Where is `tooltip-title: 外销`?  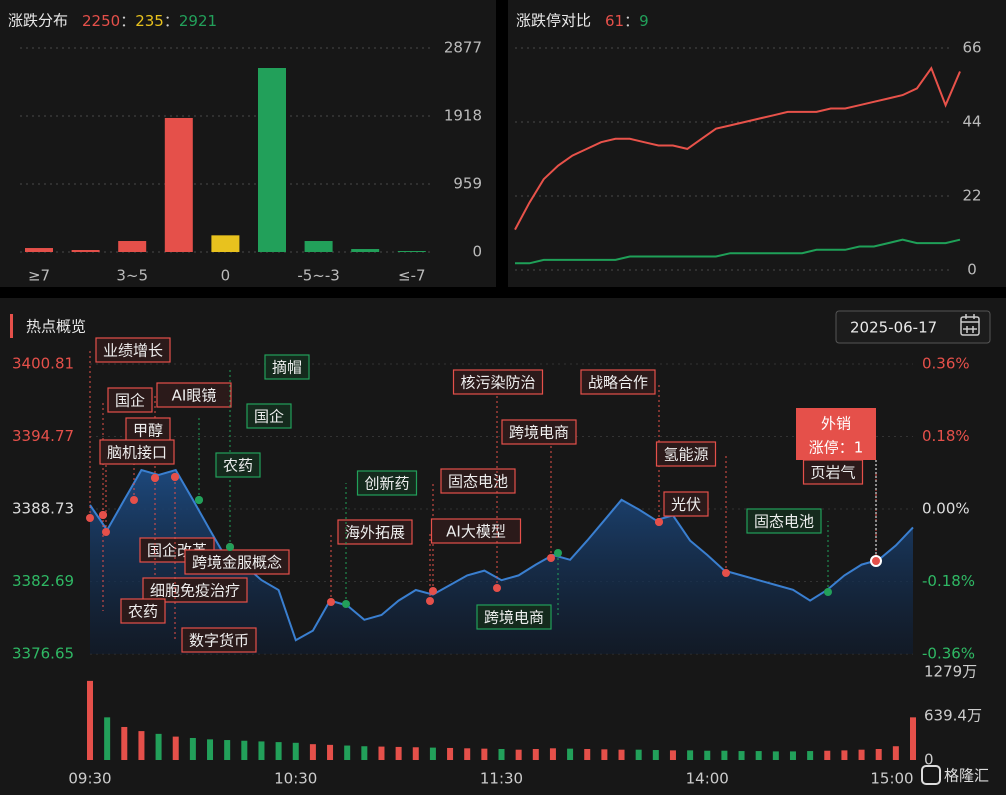 tooltip-title: 外销 is located at coordinates (836, 424).